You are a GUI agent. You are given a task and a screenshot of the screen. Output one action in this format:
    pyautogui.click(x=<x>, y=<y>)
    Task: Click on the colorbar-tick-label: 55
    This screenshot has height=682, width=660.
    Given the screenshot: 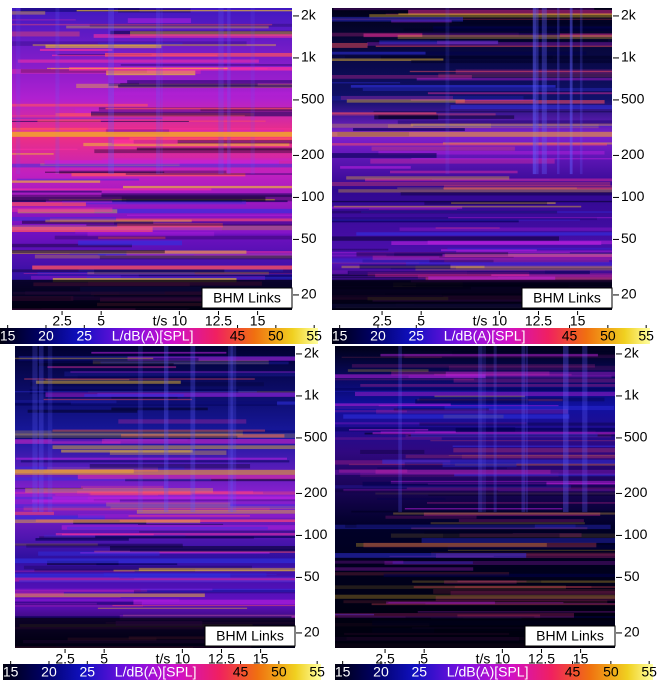 What is the action you would take?
    pyautogui.click(x=317, y=672)
    